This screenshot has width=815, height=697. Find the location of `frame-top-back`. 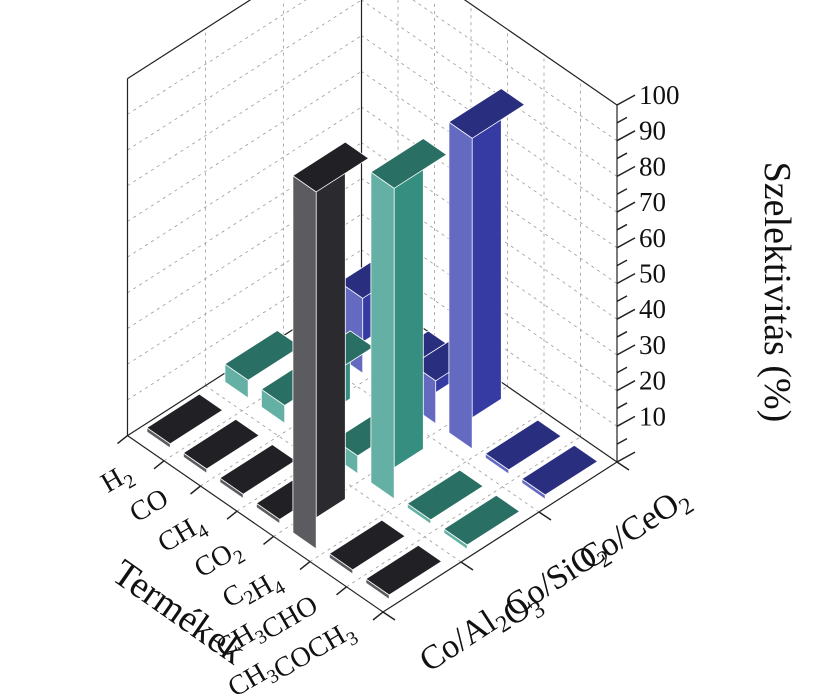

frame-top-back is located at coordinates (540, 53).